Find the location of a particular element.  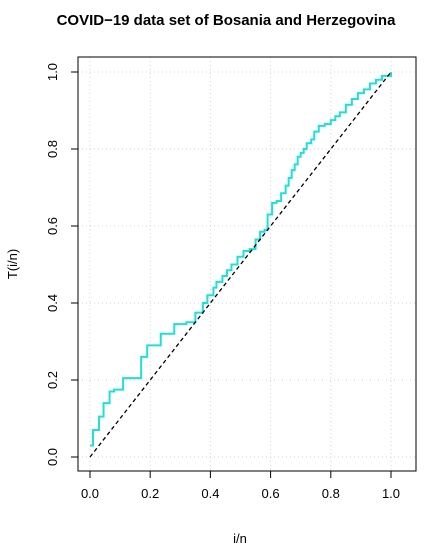

x-tick-label: 0.4 is located at coordinates (210, 493).